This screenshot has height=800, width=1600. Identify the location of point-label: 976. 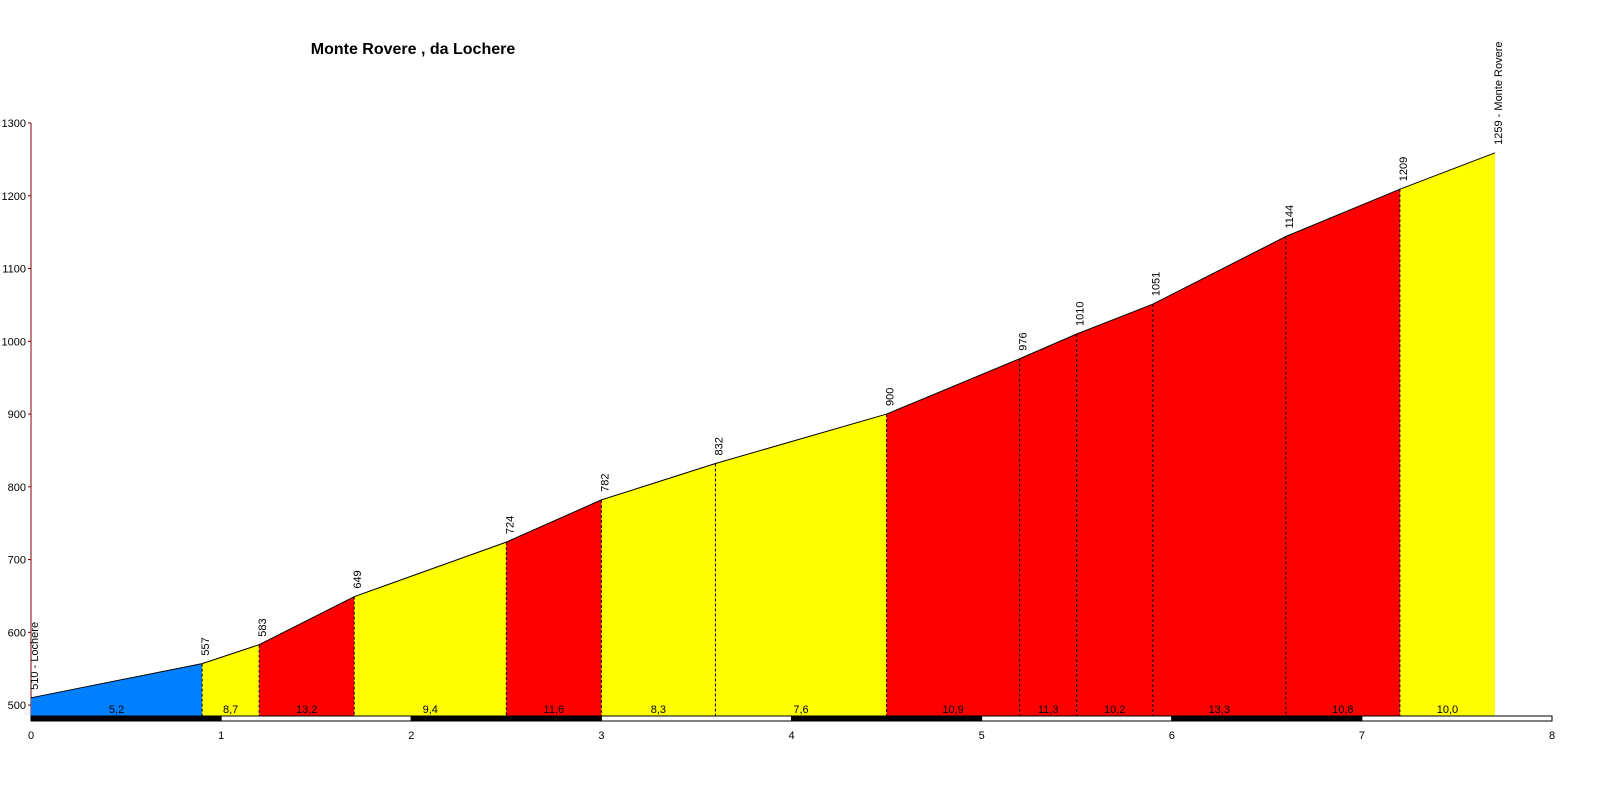
(1024, 341).